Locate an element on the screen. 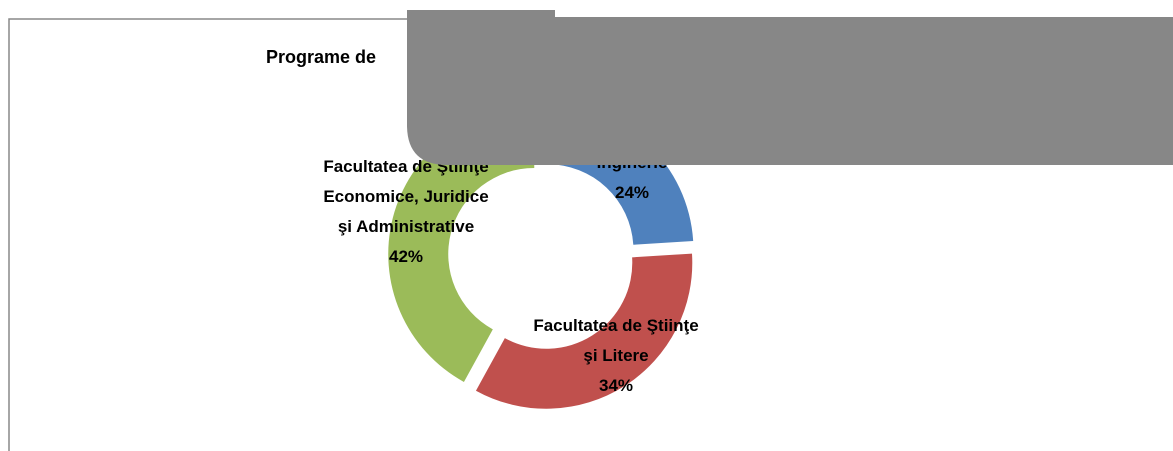  segment-percent: 24% is located at coordinates (632, 192).